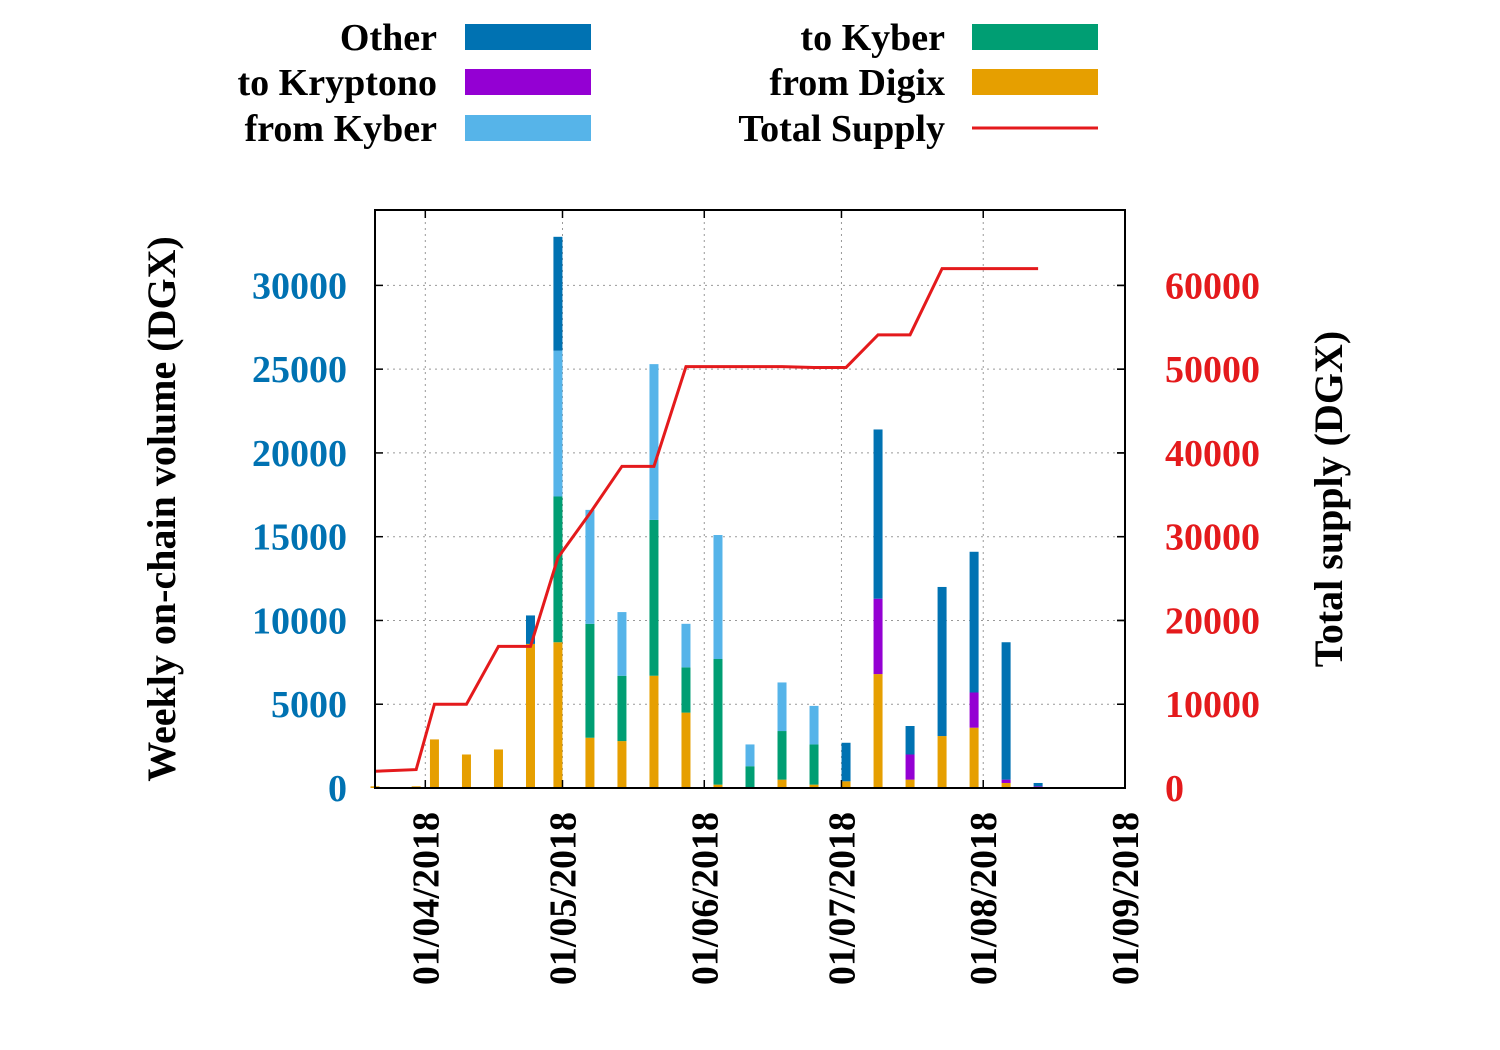  I want to click on legend-label-other: Other, so click(388, 38).